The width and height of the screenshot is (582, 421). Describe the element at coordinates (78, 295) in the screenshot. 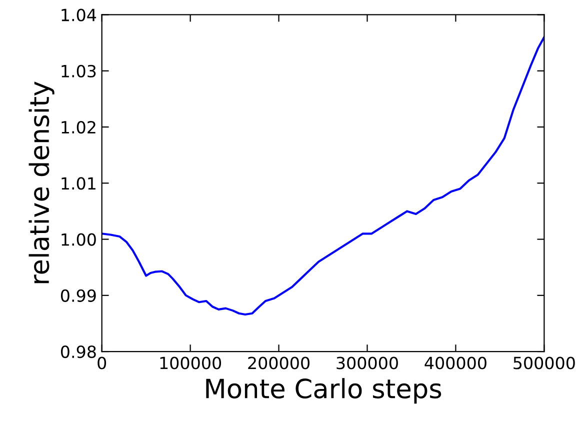

I see `y-tick-label: 0.99` at that location.